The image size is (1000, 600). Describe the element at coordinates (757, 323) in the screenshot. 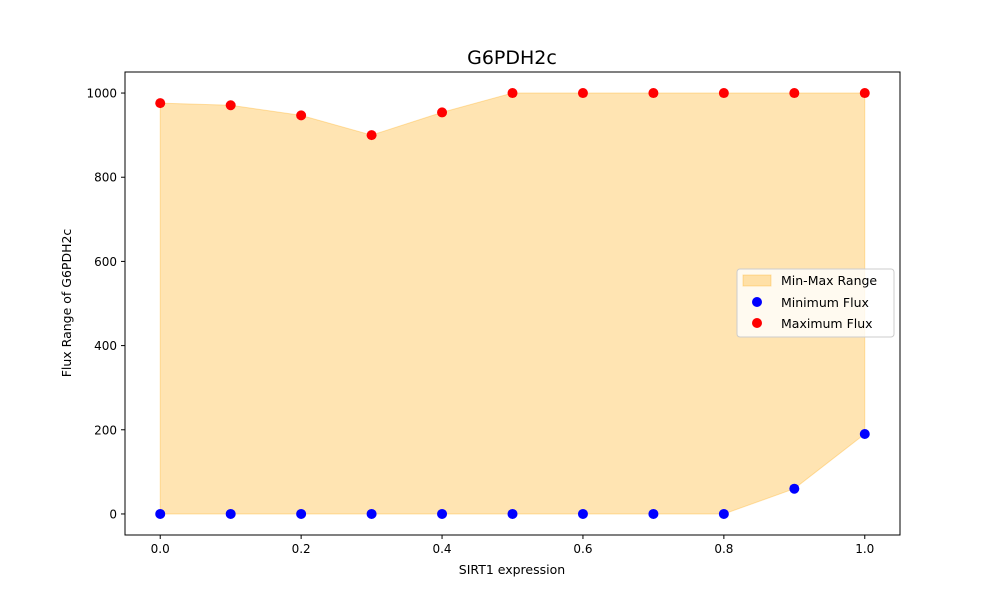

I see `legend-marker-max` at that location.